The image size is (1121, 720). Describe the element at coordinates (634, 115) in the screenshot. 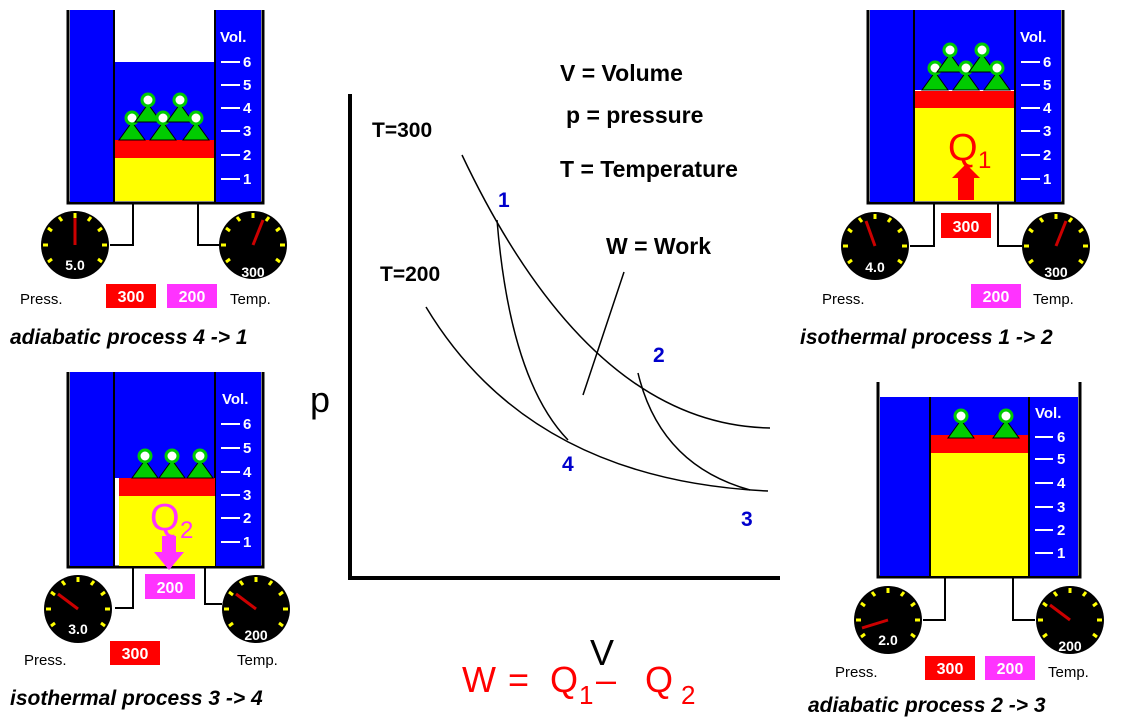

I see `legend-pressure: p = pressure` at that location.